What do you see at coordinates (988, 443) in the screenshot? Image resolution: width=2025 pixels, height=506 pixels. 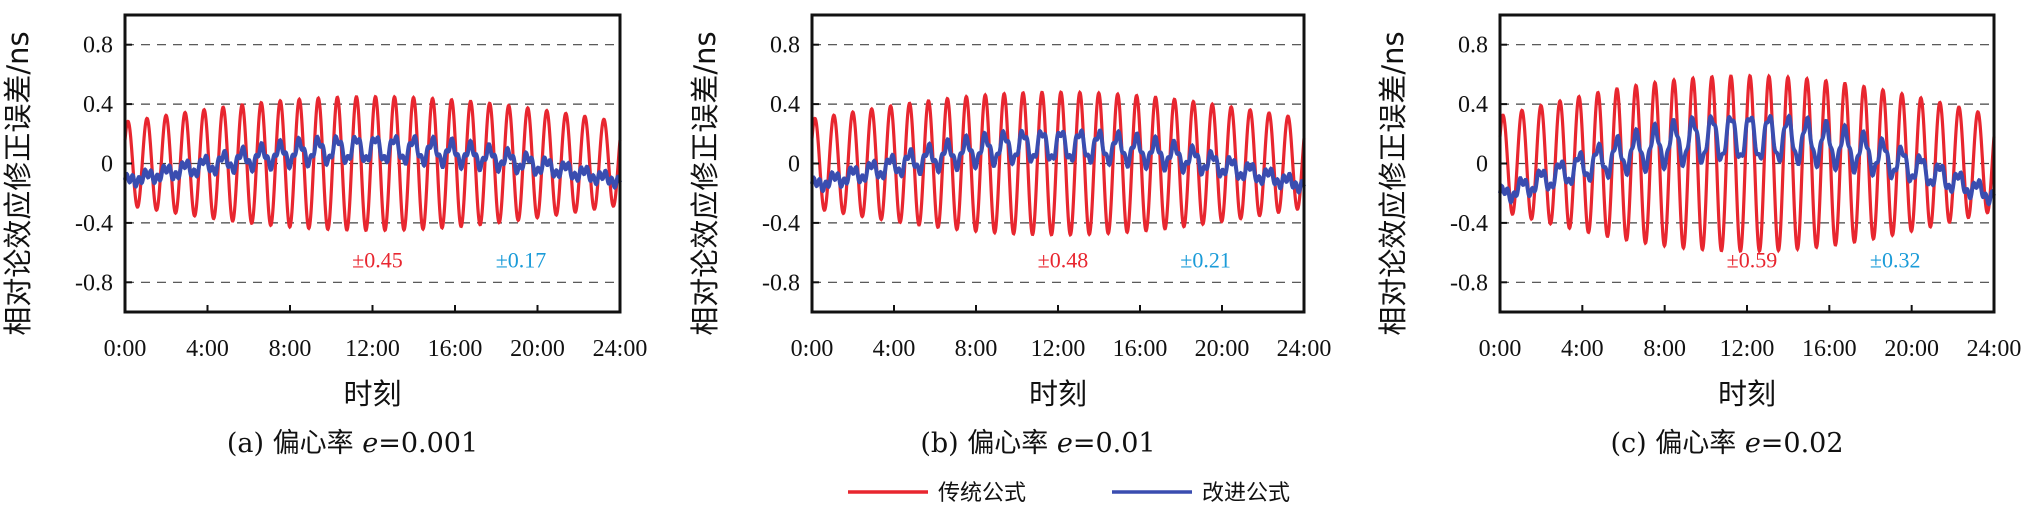 I see `caption-prefix: (b) 偏心率` at bounding box center [988, 443].